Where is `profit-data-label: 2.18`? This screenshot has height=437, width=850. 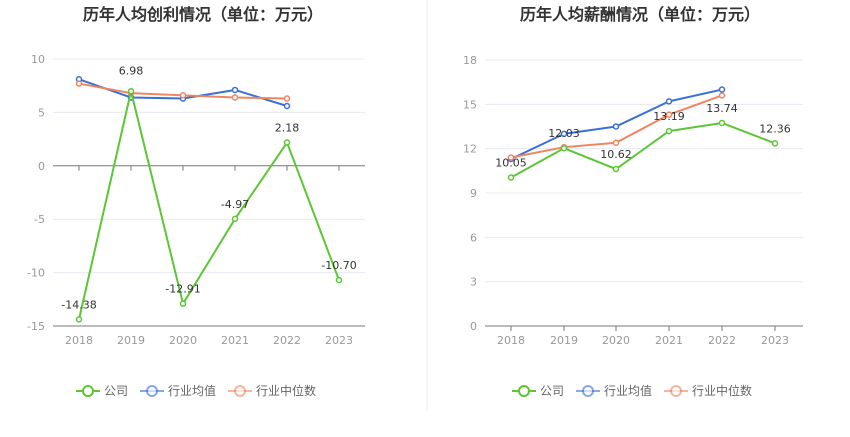
profit-data-label: 2.18 is located at coordinates (287, 128).